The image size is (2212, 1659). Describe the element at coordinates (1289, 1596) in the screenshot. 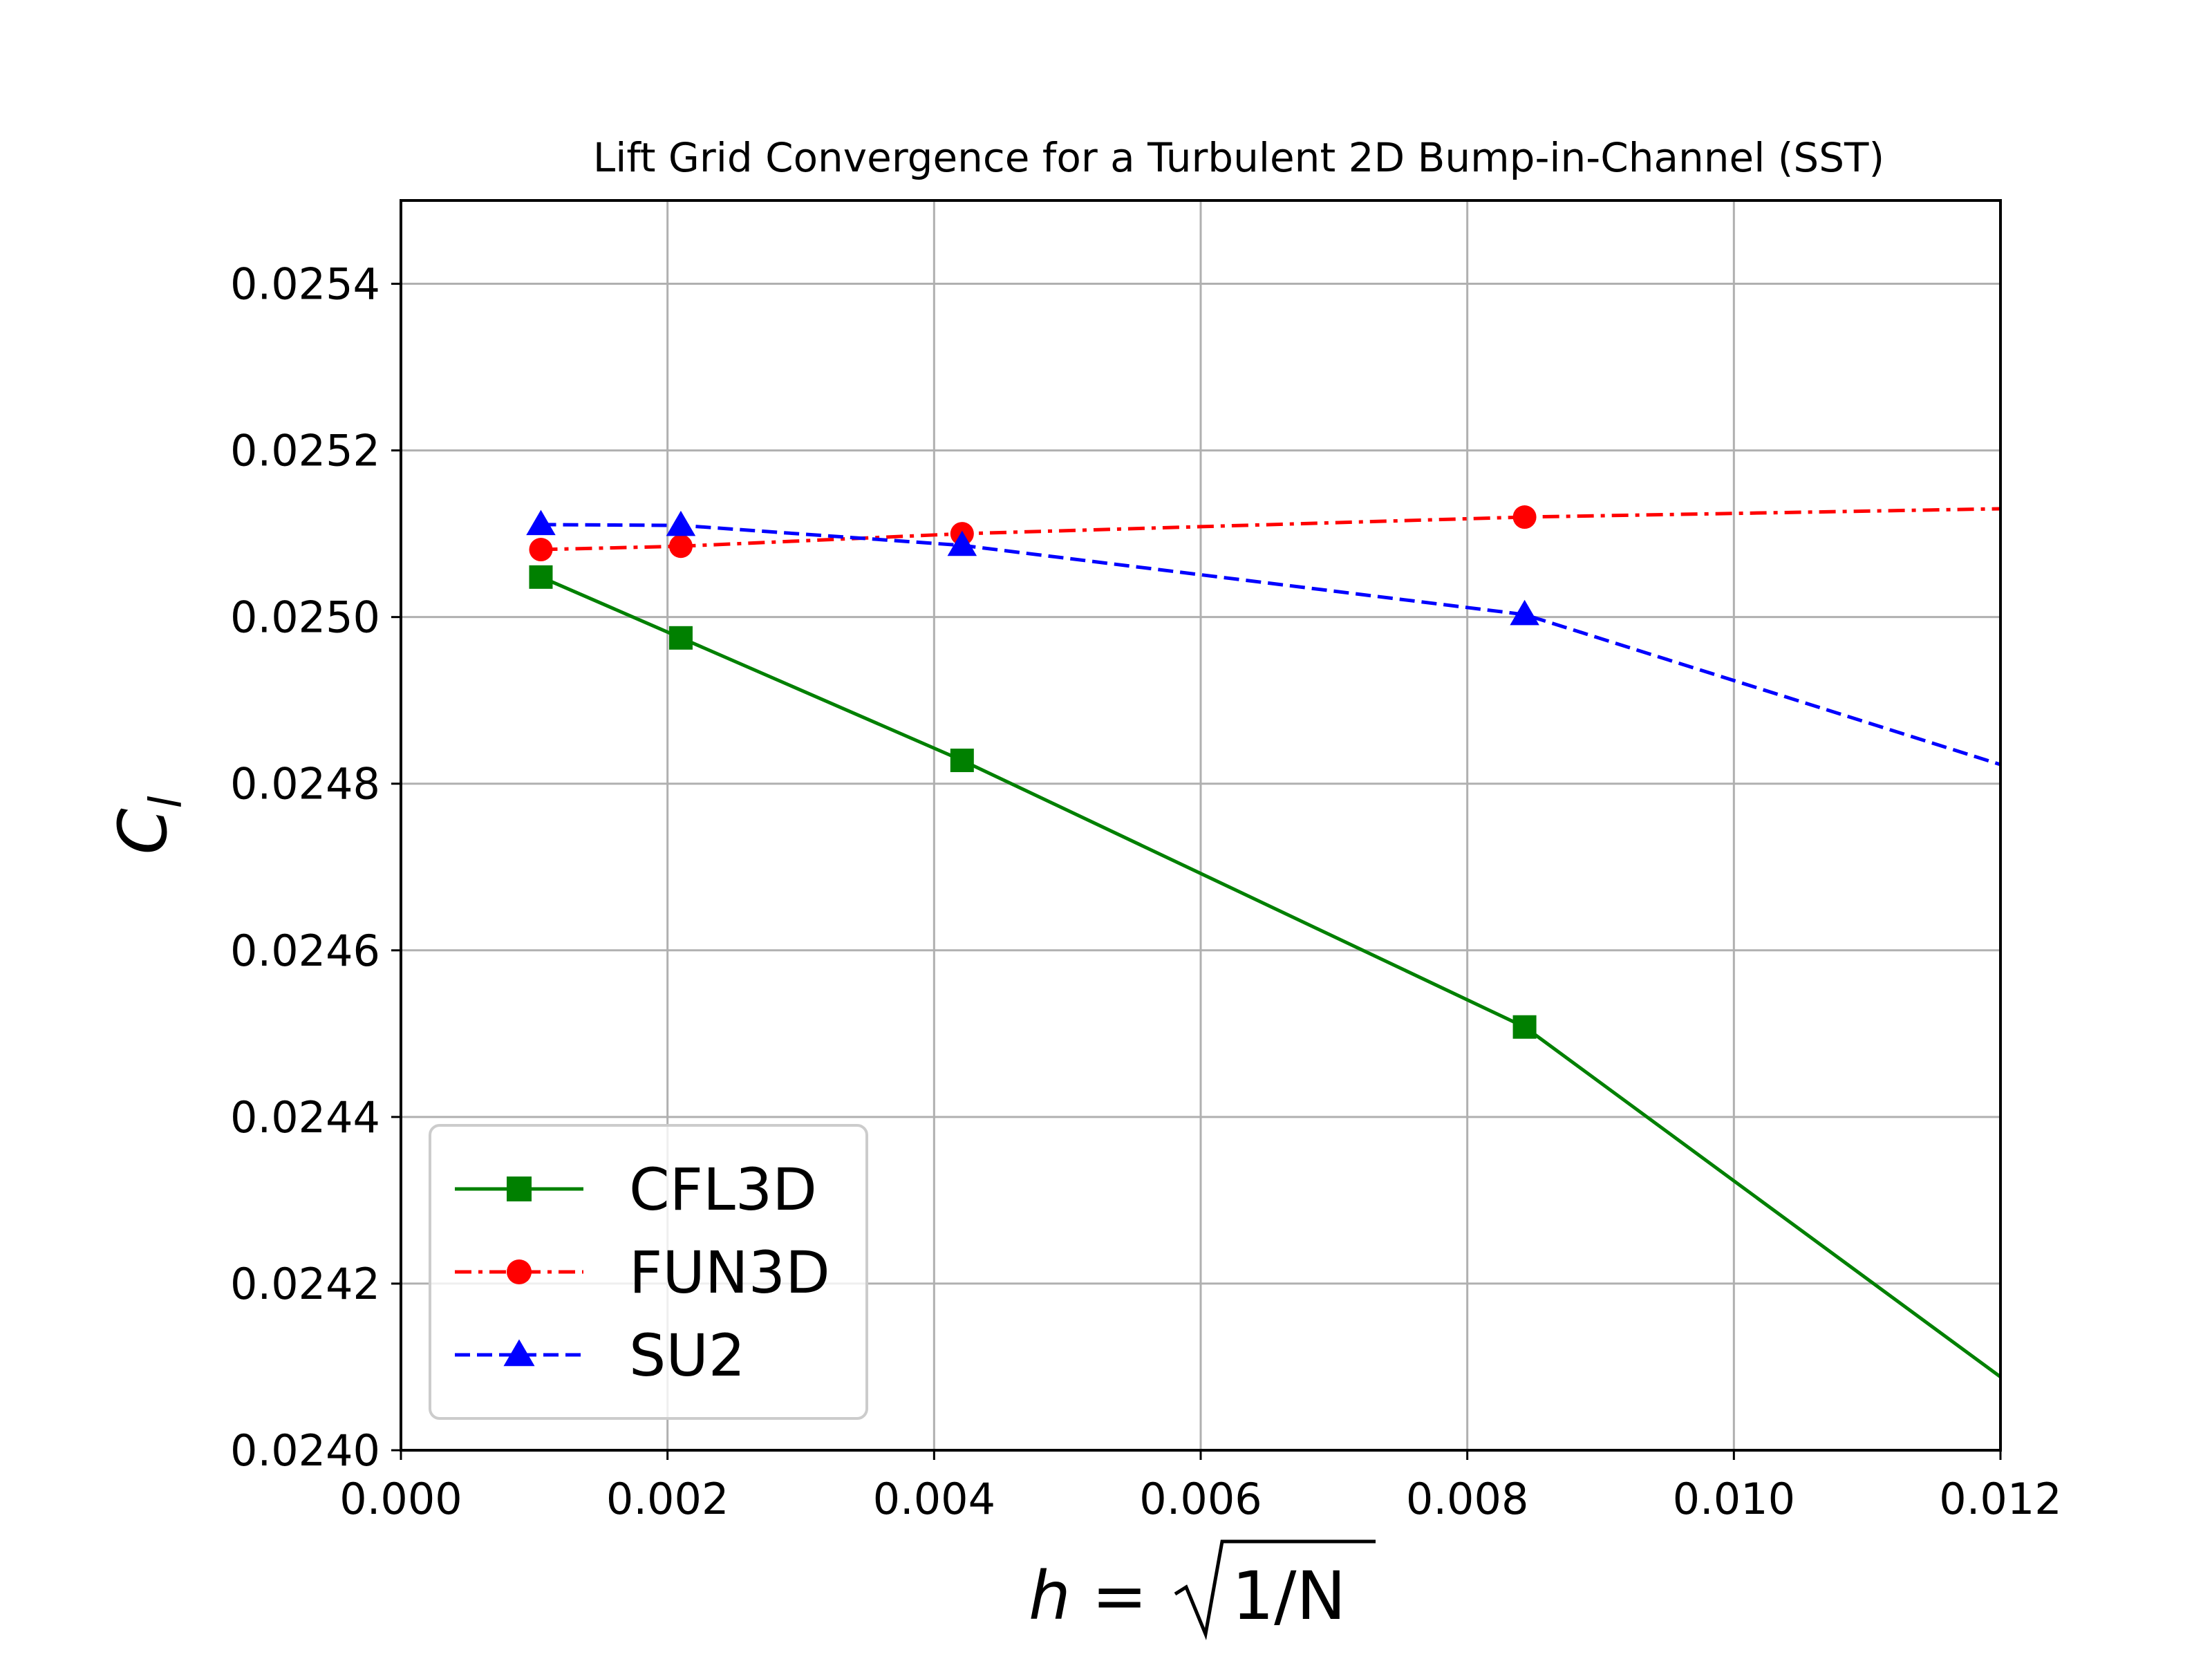

I see `svg-text: 1/N` at that location.